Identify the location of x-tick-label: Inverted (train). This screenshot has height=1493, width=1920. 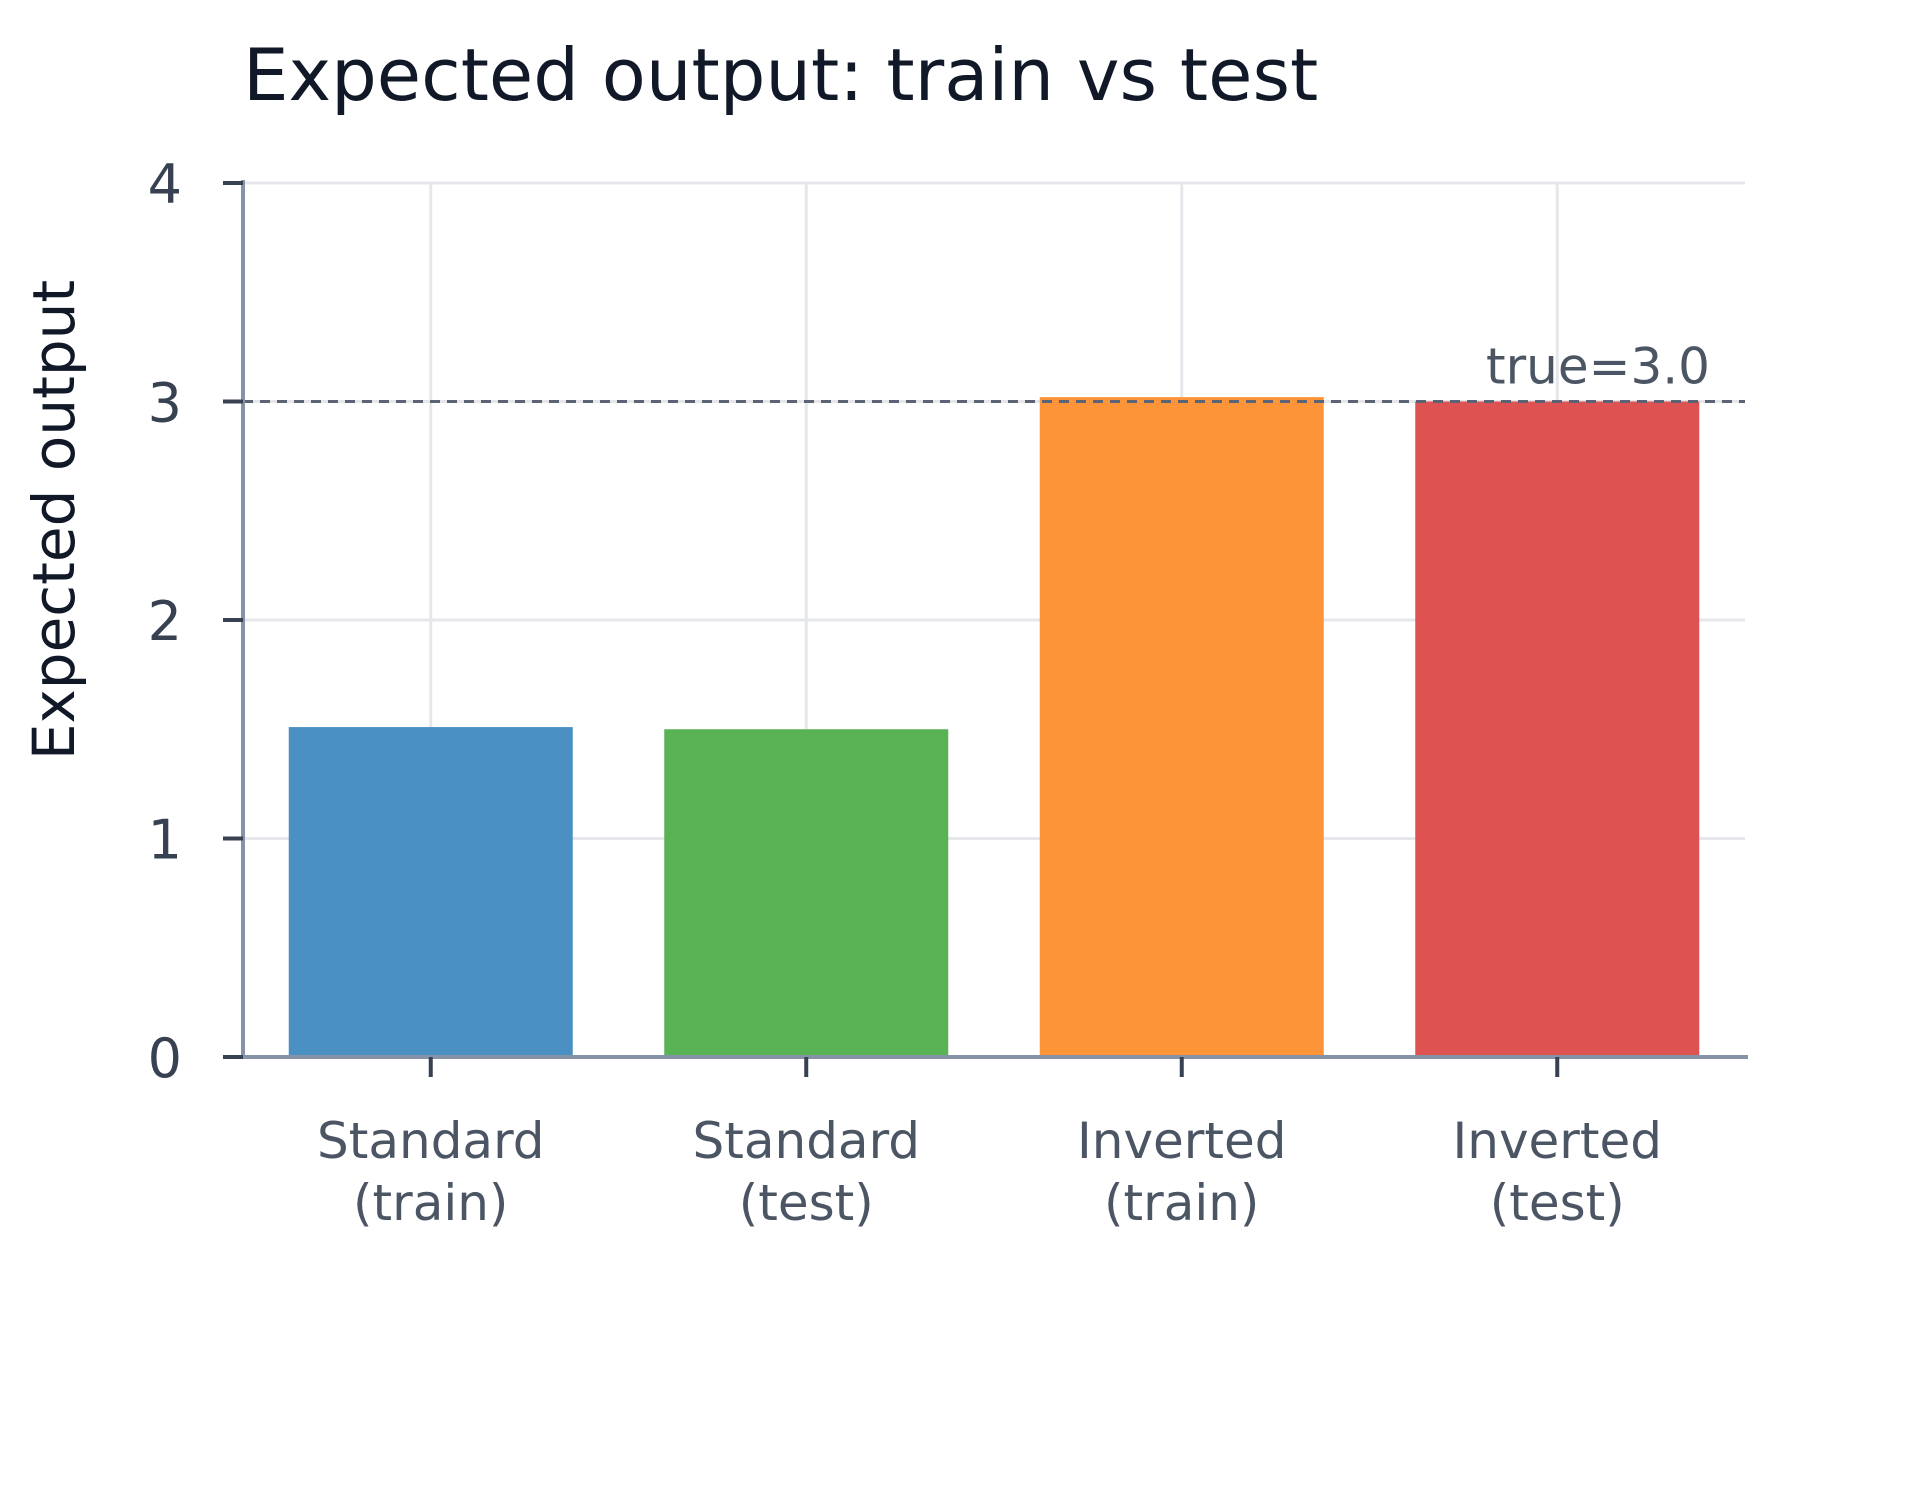
(1181, 1172).